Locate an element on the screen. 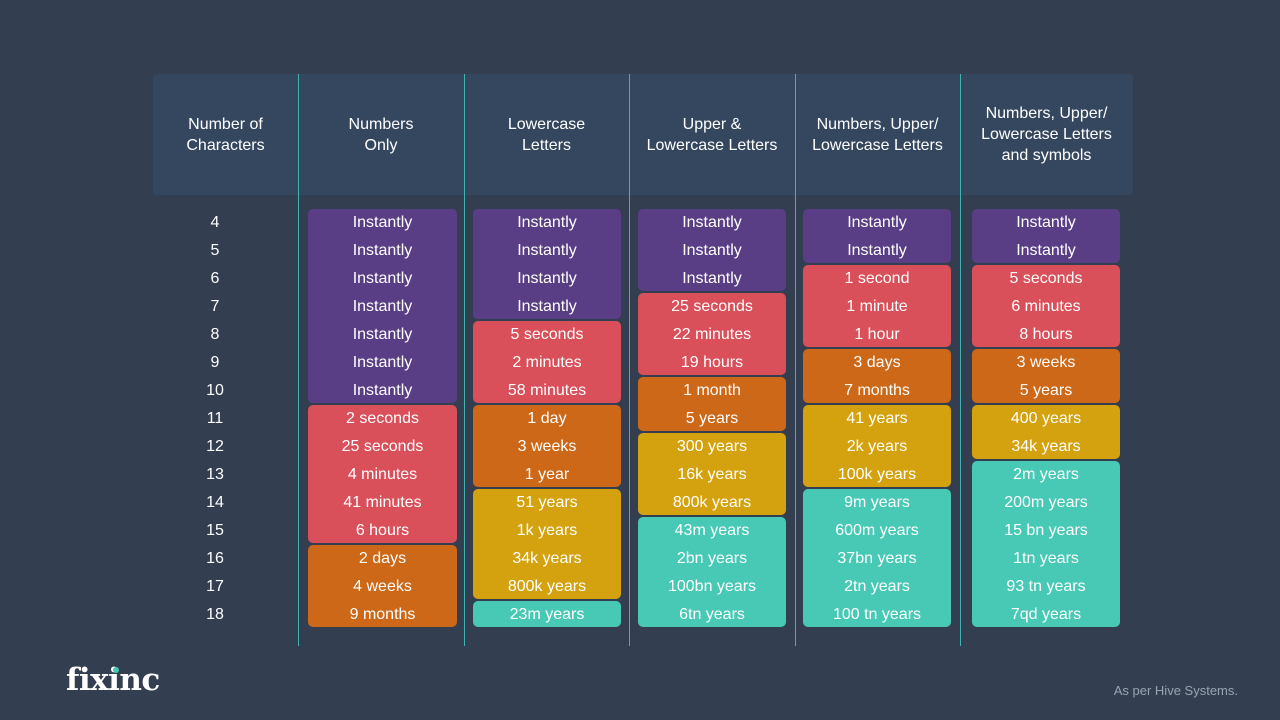  table-cell: 2bn years is located at coordinates (712, 558).